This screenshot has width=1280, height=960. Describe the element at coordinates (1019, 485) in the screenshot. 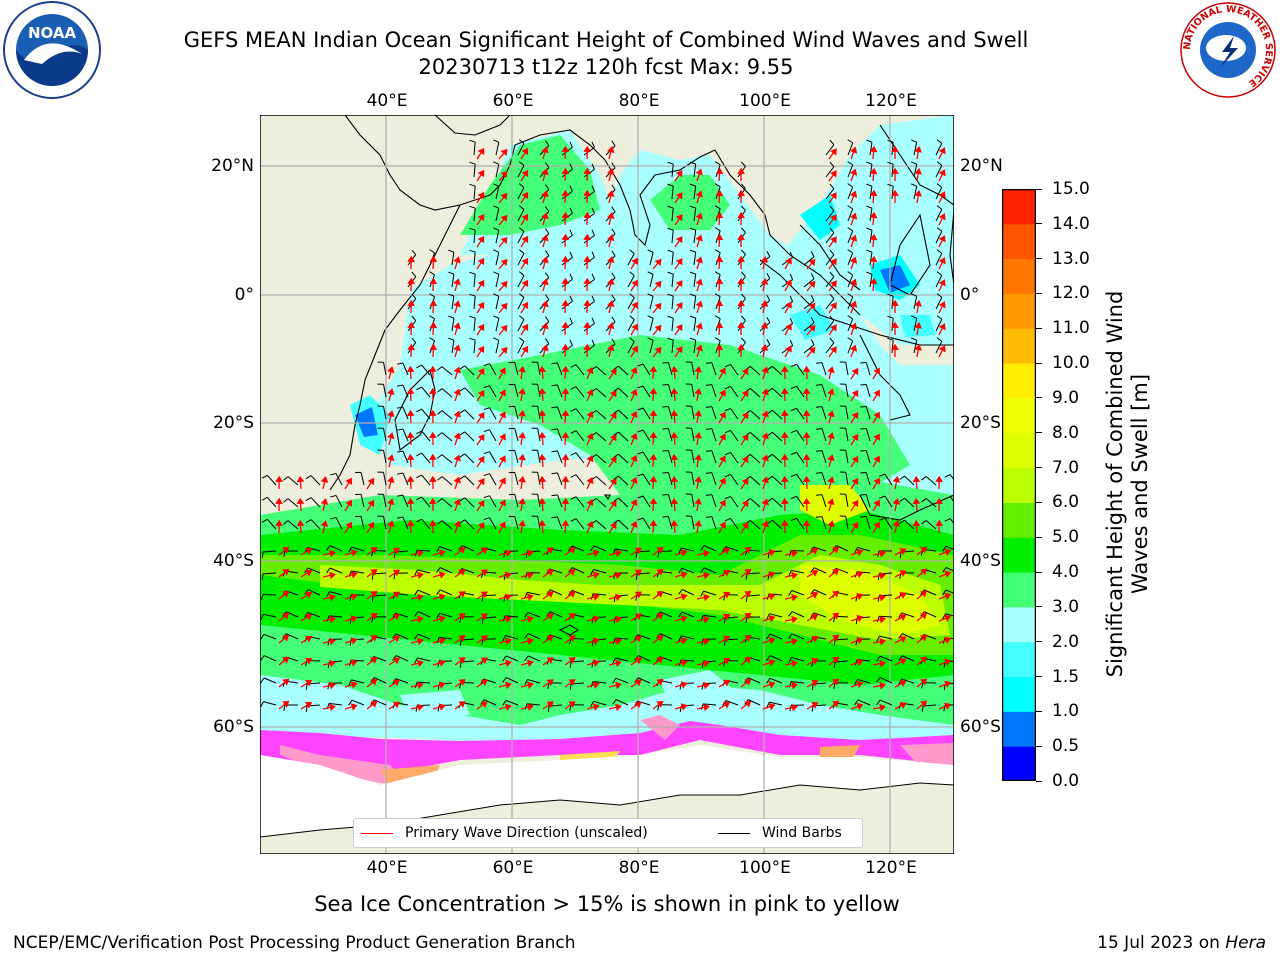

I see `colorbar` at that location.